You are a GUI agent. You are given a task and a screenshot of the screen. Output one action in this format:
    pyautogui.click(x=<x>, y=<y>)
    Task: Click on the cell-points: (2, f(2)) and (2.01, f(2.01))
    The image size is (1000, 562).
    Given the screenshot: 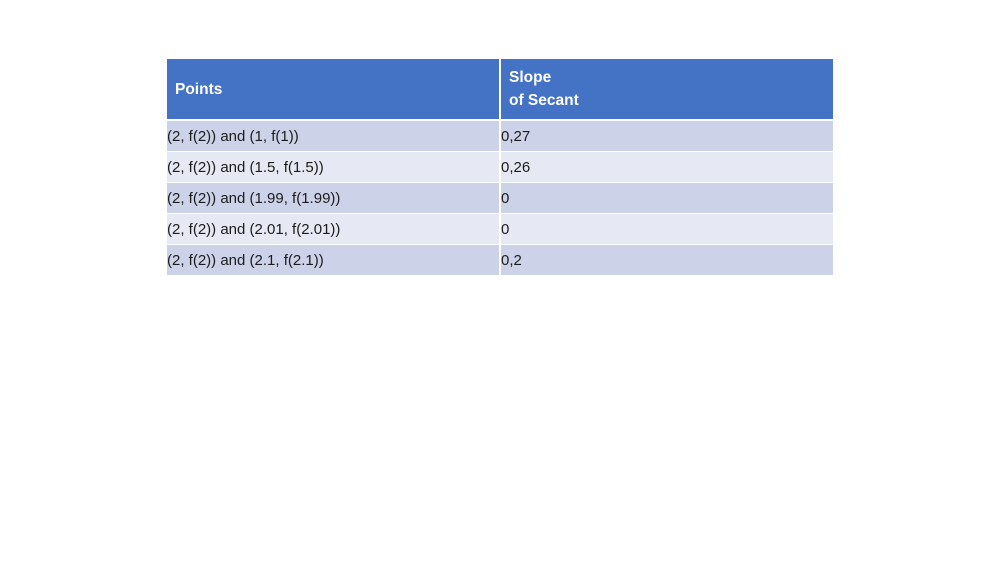 What is the action you would take?
    pyautogui.click(x=334, y=229)
    